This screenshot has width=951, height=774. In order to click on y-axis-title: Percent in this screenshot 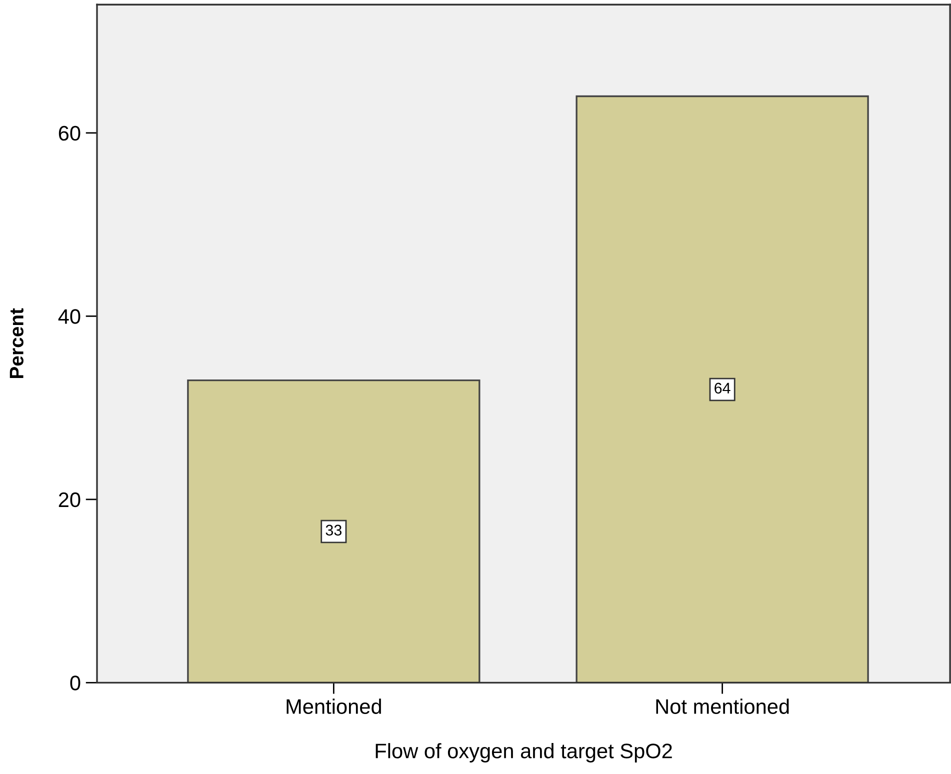, I will do `click(17, 343)`.